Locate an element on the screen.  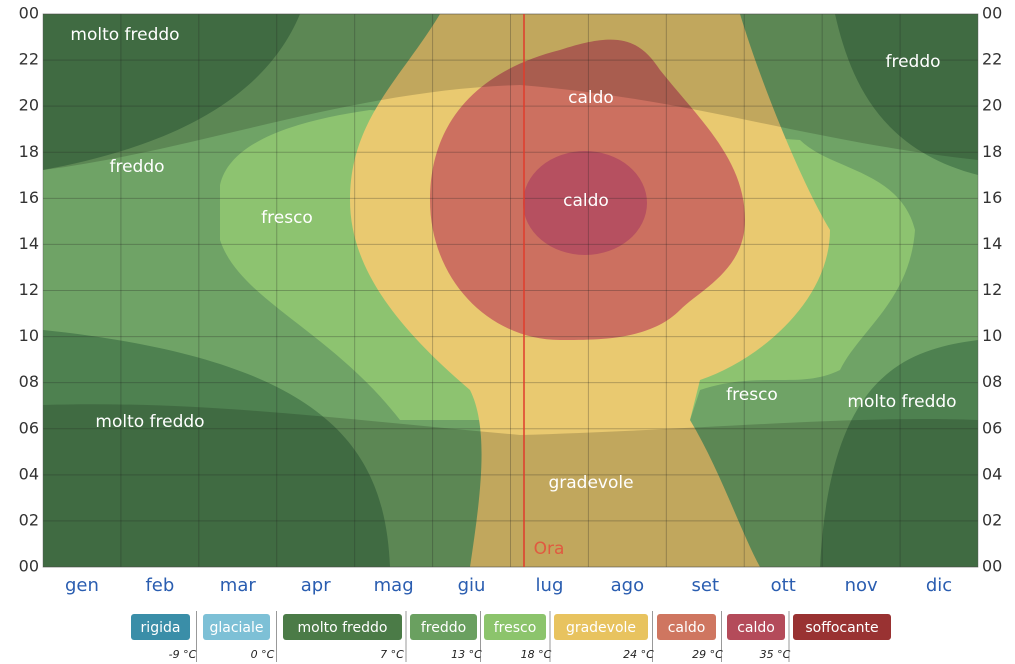
now-label: Ora is located at coordinates (549, 549).